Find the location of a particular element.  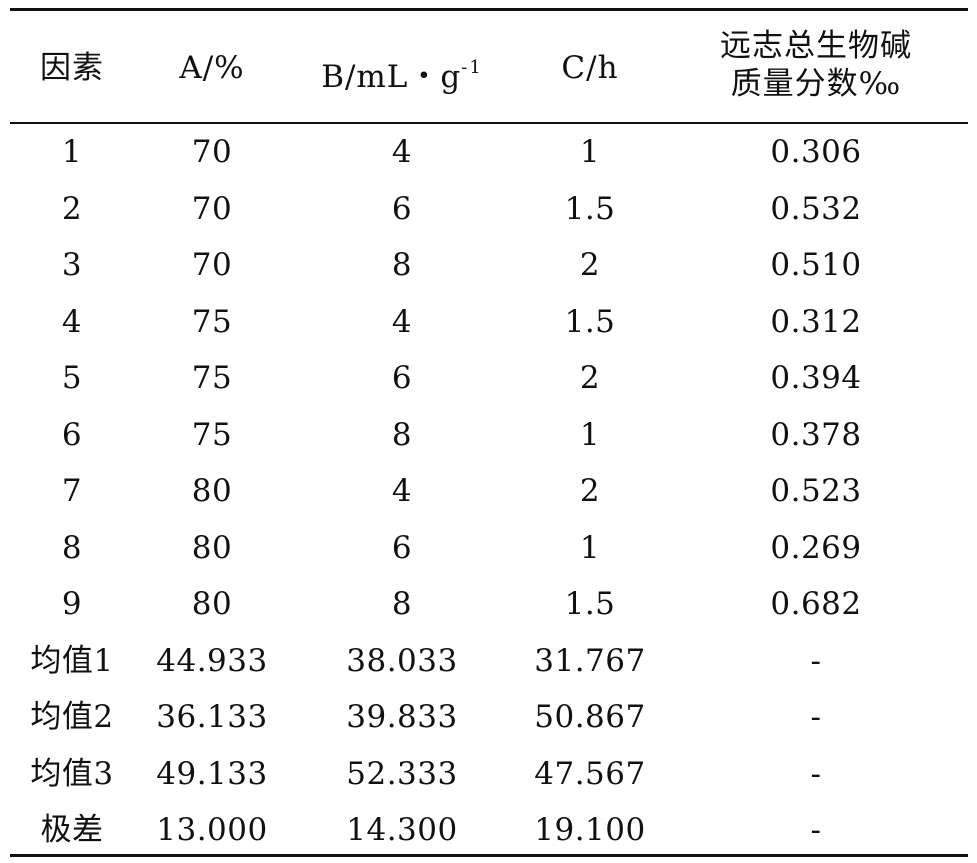

table-cell: 19.100 is located at coordinates (590, 830).